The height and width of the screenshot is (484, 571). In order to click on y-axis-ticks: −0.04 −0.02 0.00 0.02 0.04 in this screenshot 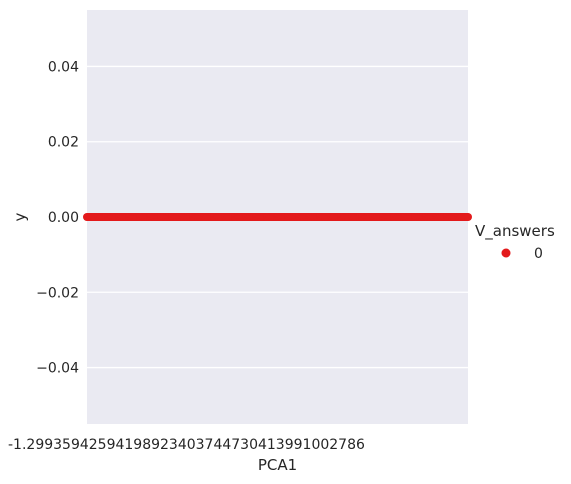, I will do `click(57, 217)`.